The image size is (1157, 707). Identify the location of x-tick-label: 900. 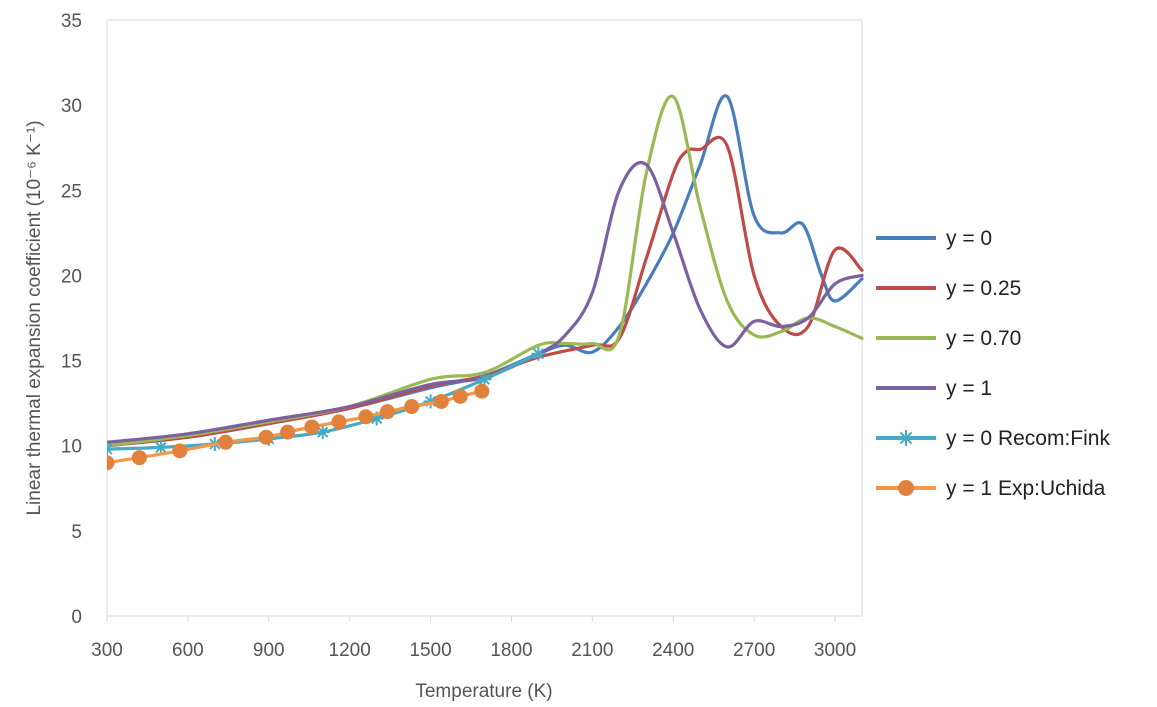
(269, 650).